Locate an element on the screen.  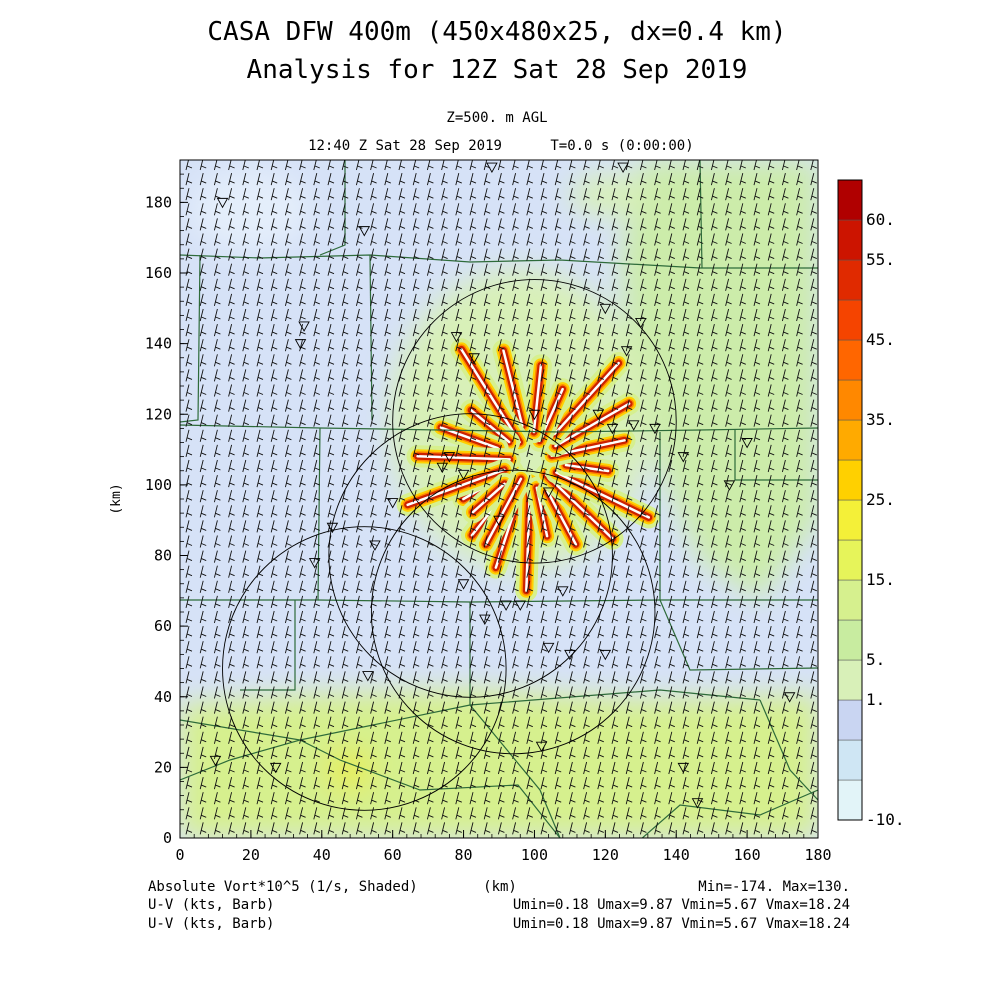
colorbar-label: -10. is located at coordinates (885, 819).